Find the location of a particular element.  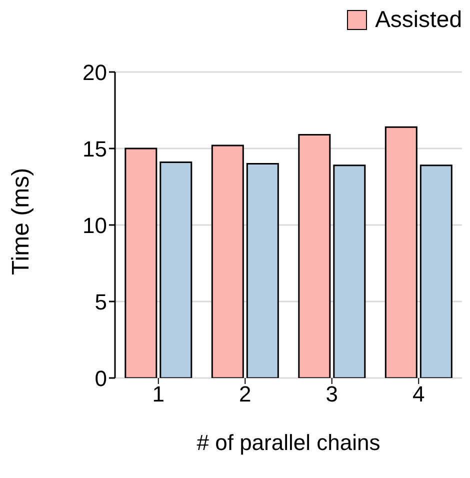

x-tick-label: 3 is located at coordinates (332, 394).